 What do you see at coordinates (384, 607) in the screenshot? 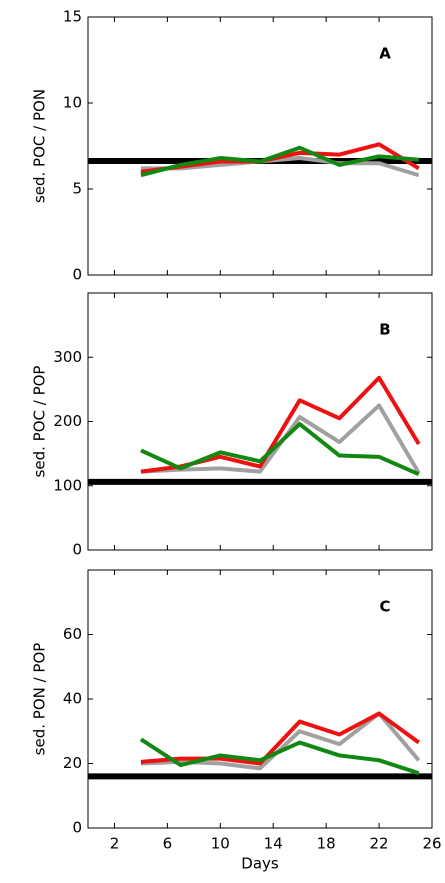
I see `panel-label: C` at bounding box center [384, 607].